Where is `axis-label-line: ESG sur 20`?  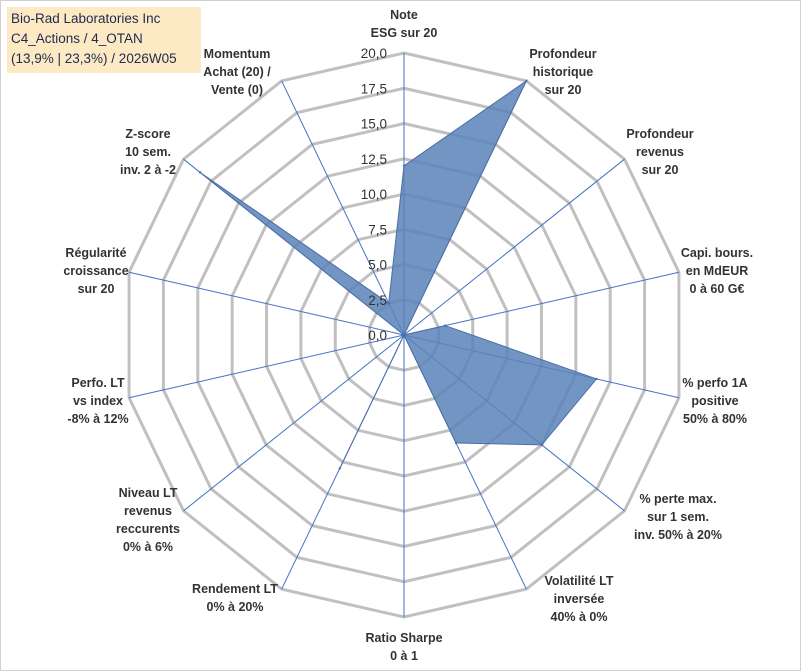 axis-label-line: ESG sur 20 is located at coordinates (404, 33).